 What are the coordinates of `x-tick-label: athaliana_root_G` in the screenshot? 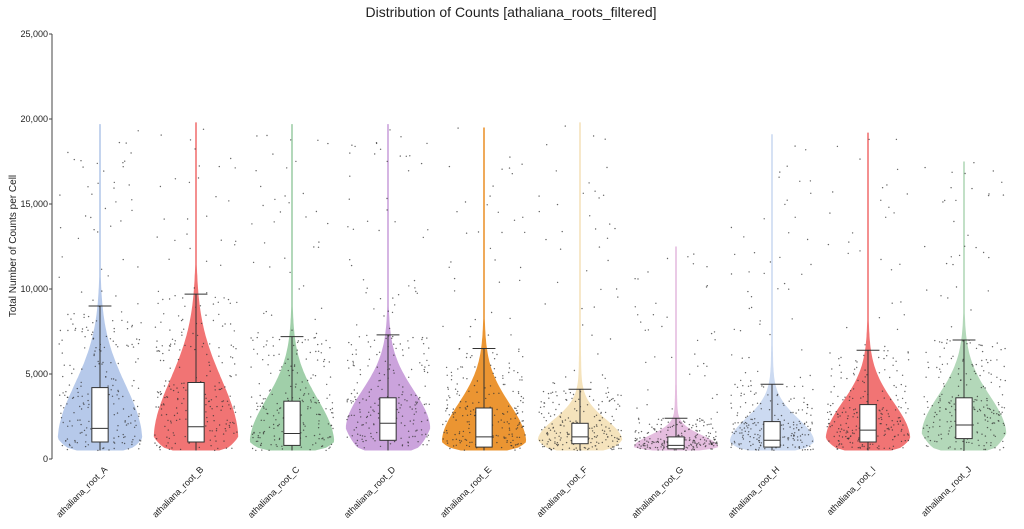 It's located at (658, 492).